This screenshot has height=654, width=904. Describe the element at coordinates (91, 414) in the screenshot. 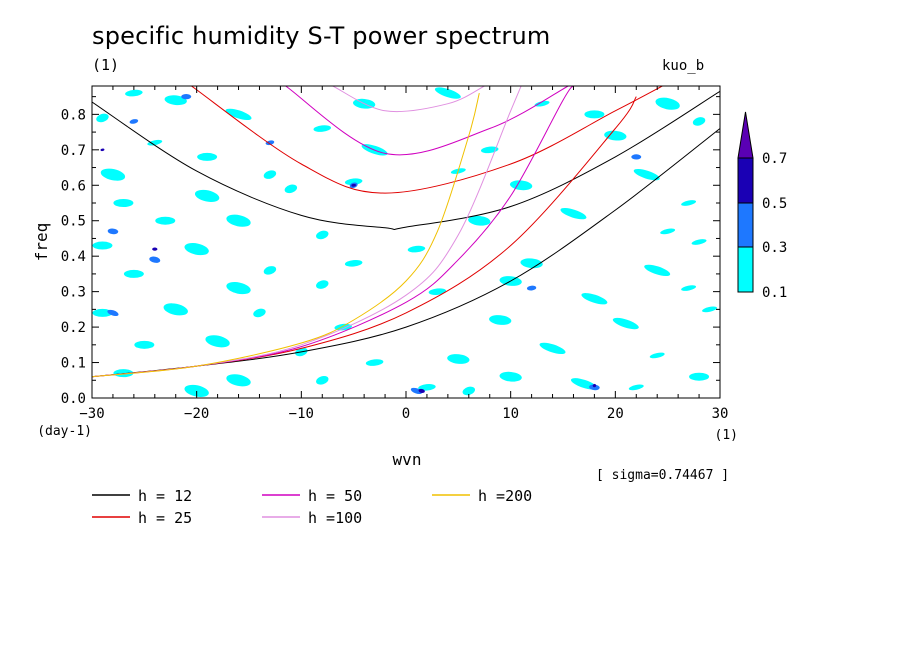

I see `x-tick-label: −30` at that location.